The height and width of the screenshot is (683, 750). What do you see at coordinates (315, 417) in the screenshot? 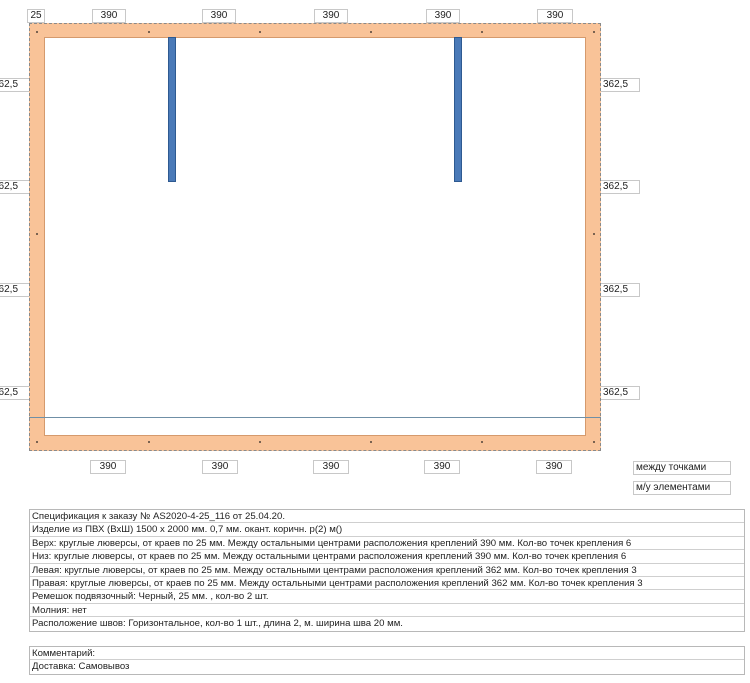
I see `horizontal-seam` at bounding box center [315, 417].